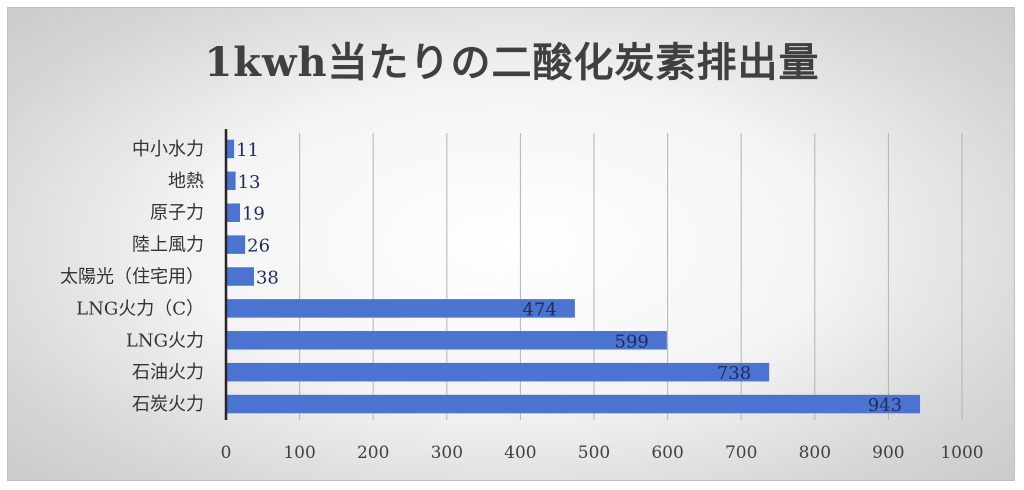 This screenshot has width=1024, height=490. I want to click on data-label: 13, so click(249, 182).